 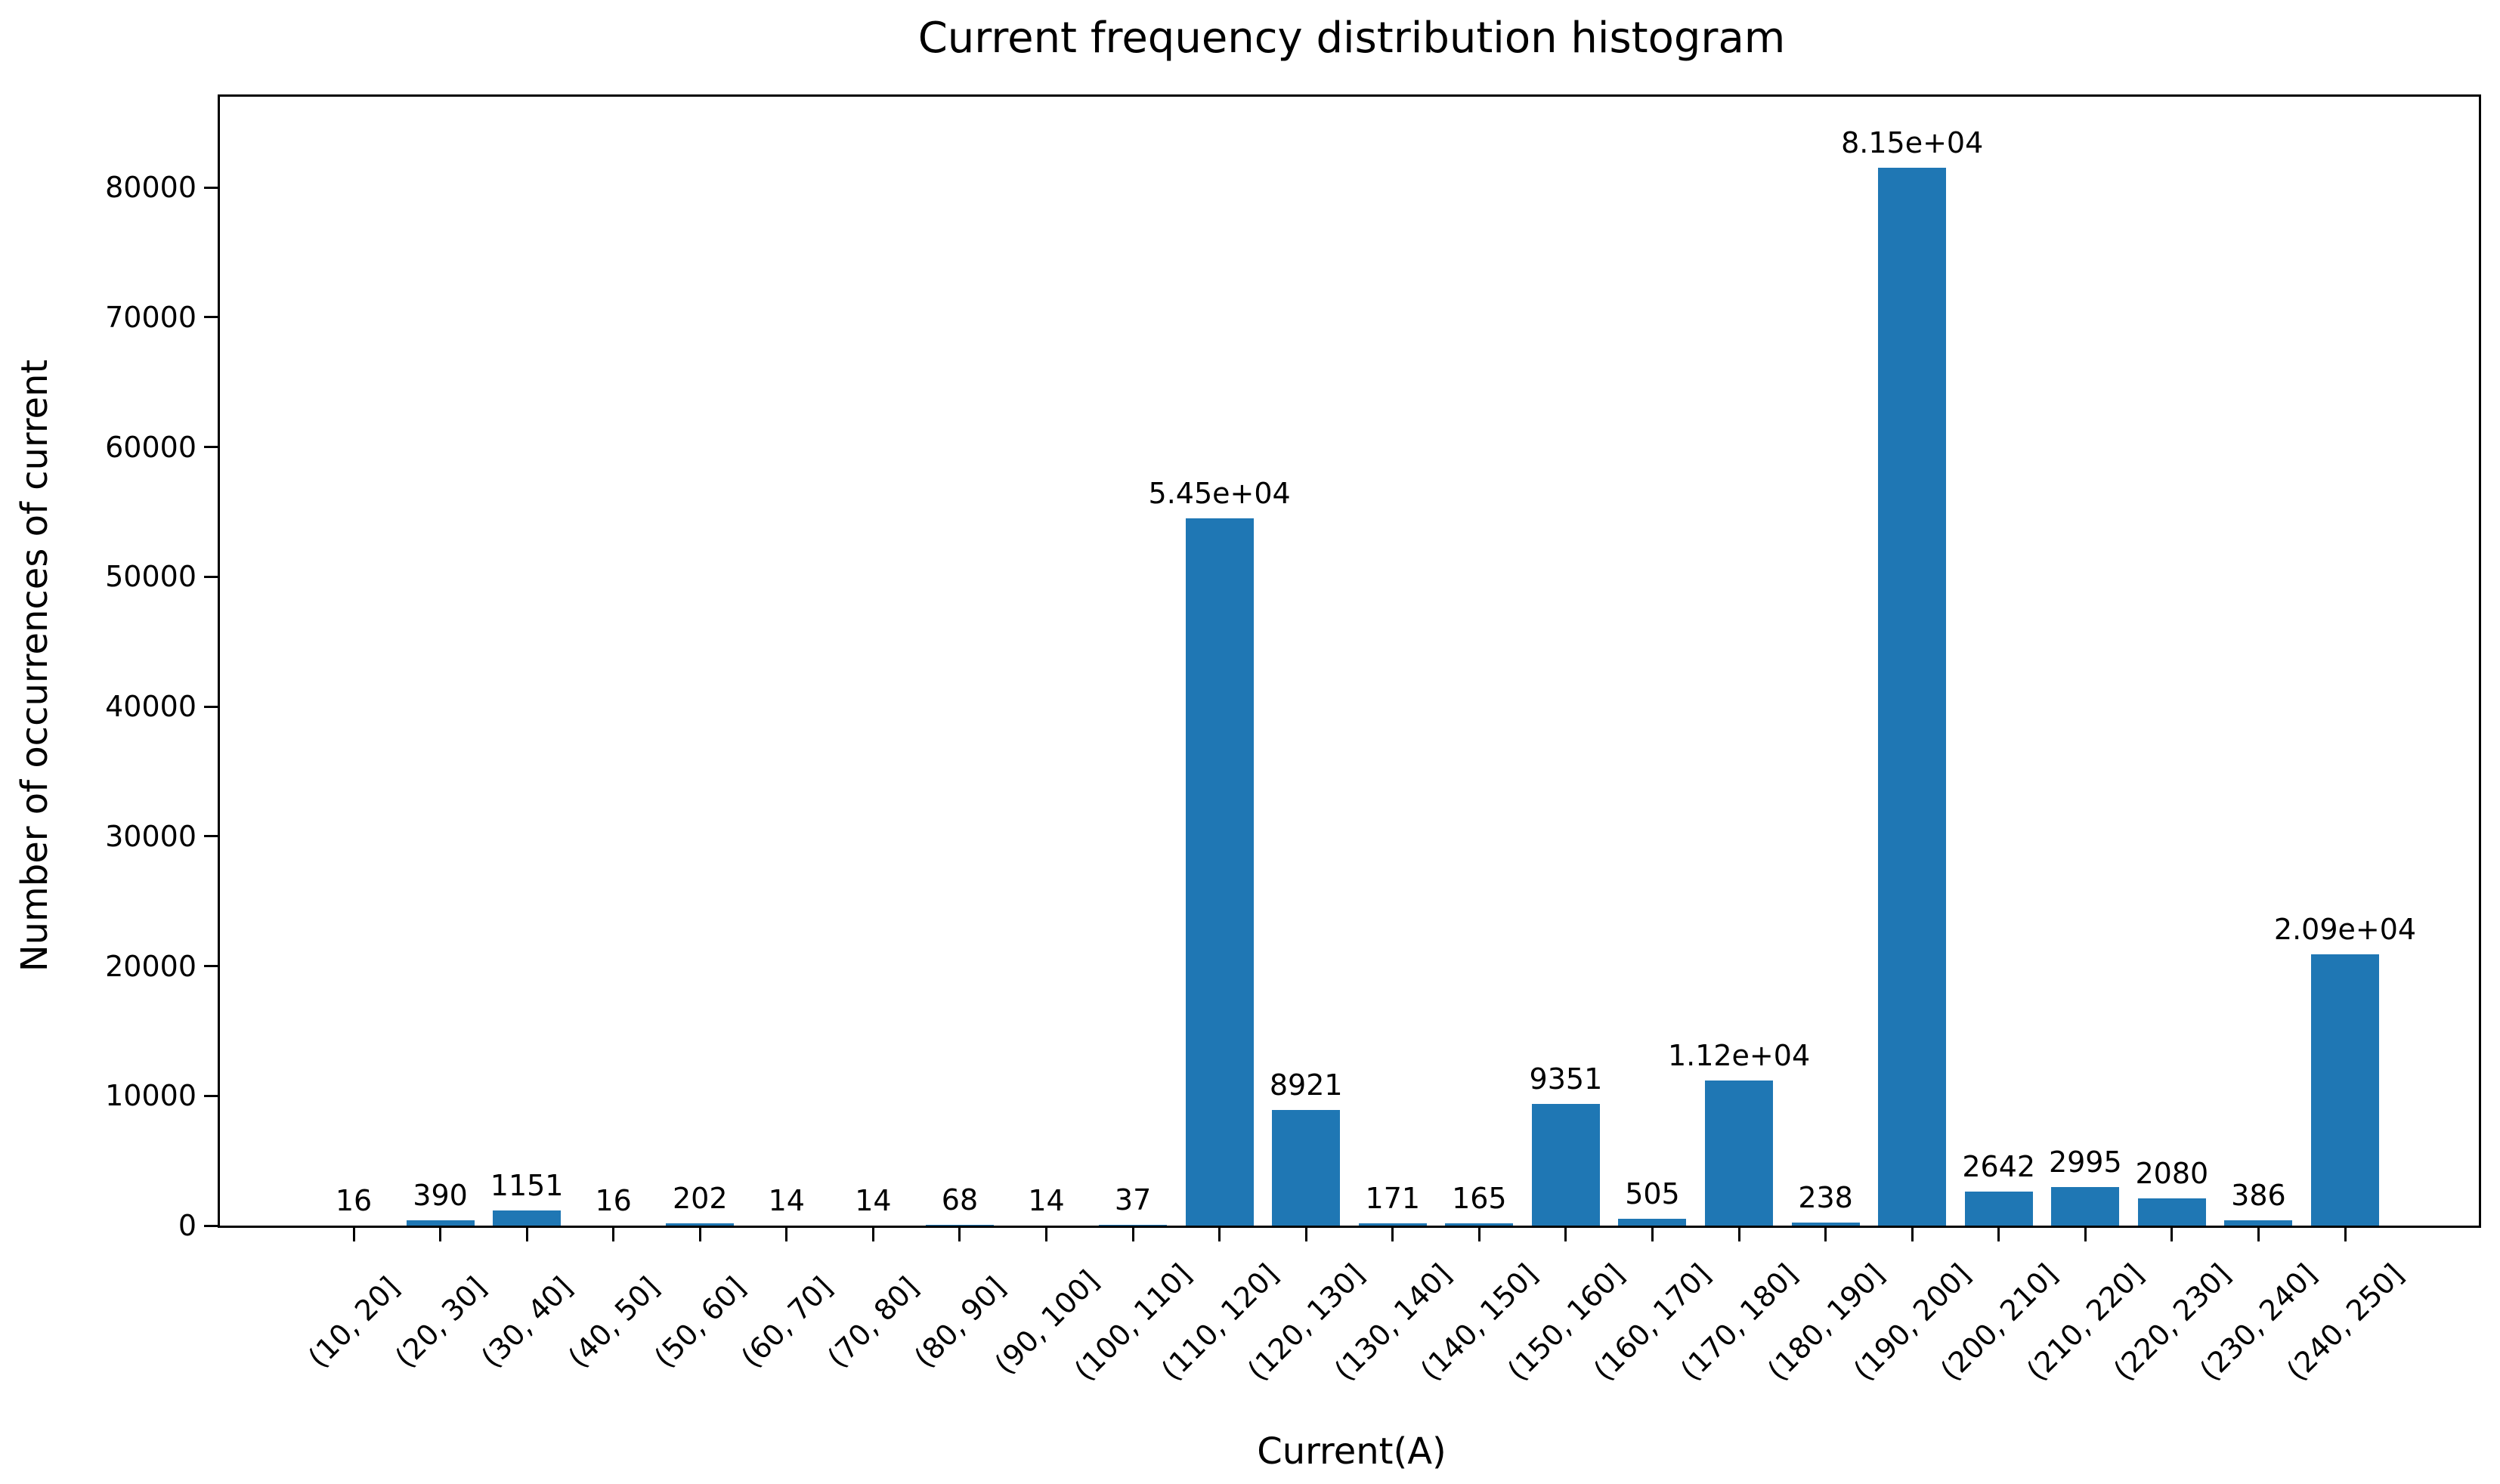 What do you see at coordinates (1652, 1193) in the screenshot?
I see `bar-value-label: 505` at bounding box center [1652, 1193].